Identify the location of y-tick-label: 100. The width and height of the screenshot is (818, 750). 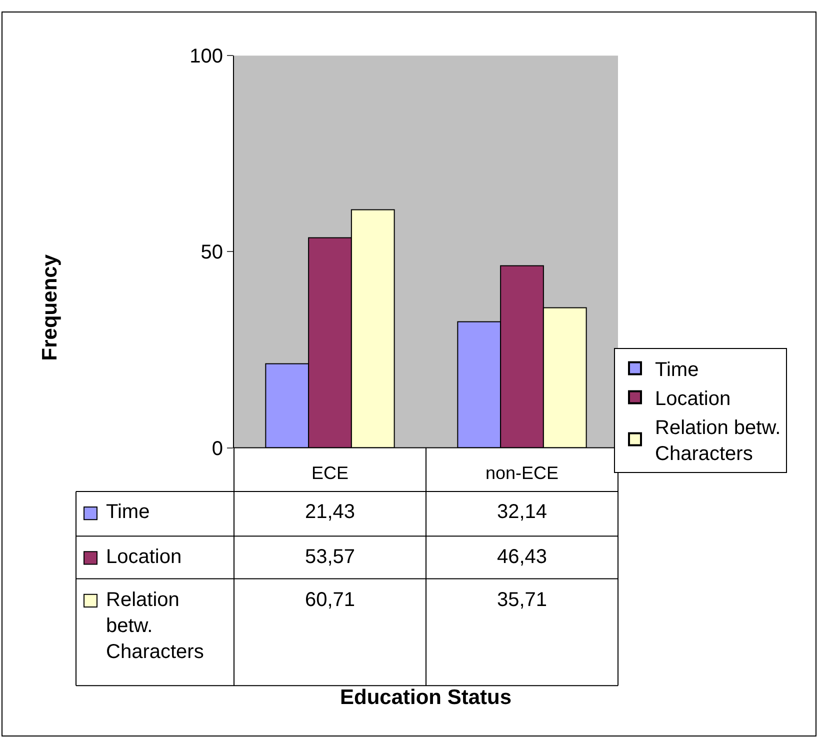
(206, 57).